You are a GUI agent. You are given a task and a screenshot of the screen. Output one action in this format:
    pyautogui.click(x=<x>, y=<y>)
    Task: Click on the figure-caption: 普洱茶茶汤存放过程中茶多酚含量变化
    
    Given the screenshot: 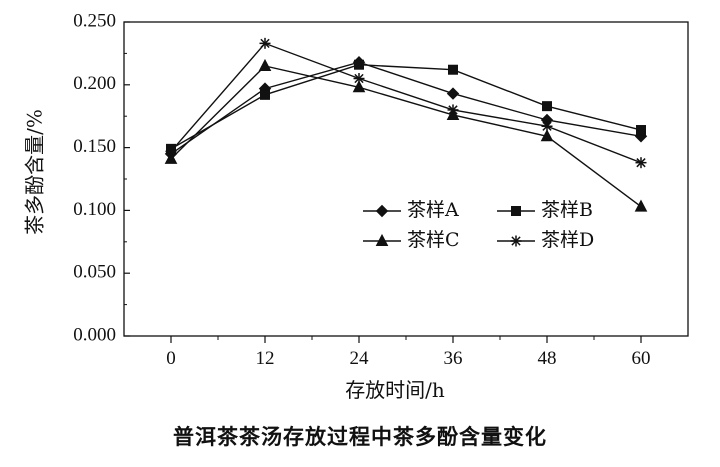 What is the action you would take?
    pyautogui.click(x=360, y=437)
    